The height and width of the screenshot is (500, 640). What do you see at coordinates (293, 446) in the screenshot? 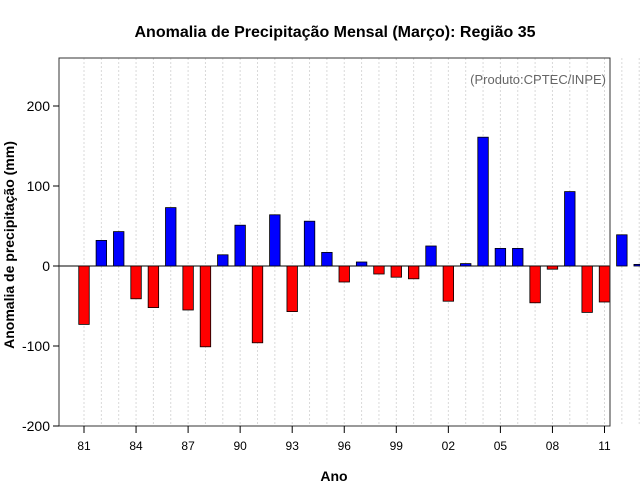
I see `x-tick-label: 93` at bounding box center [293, 446].